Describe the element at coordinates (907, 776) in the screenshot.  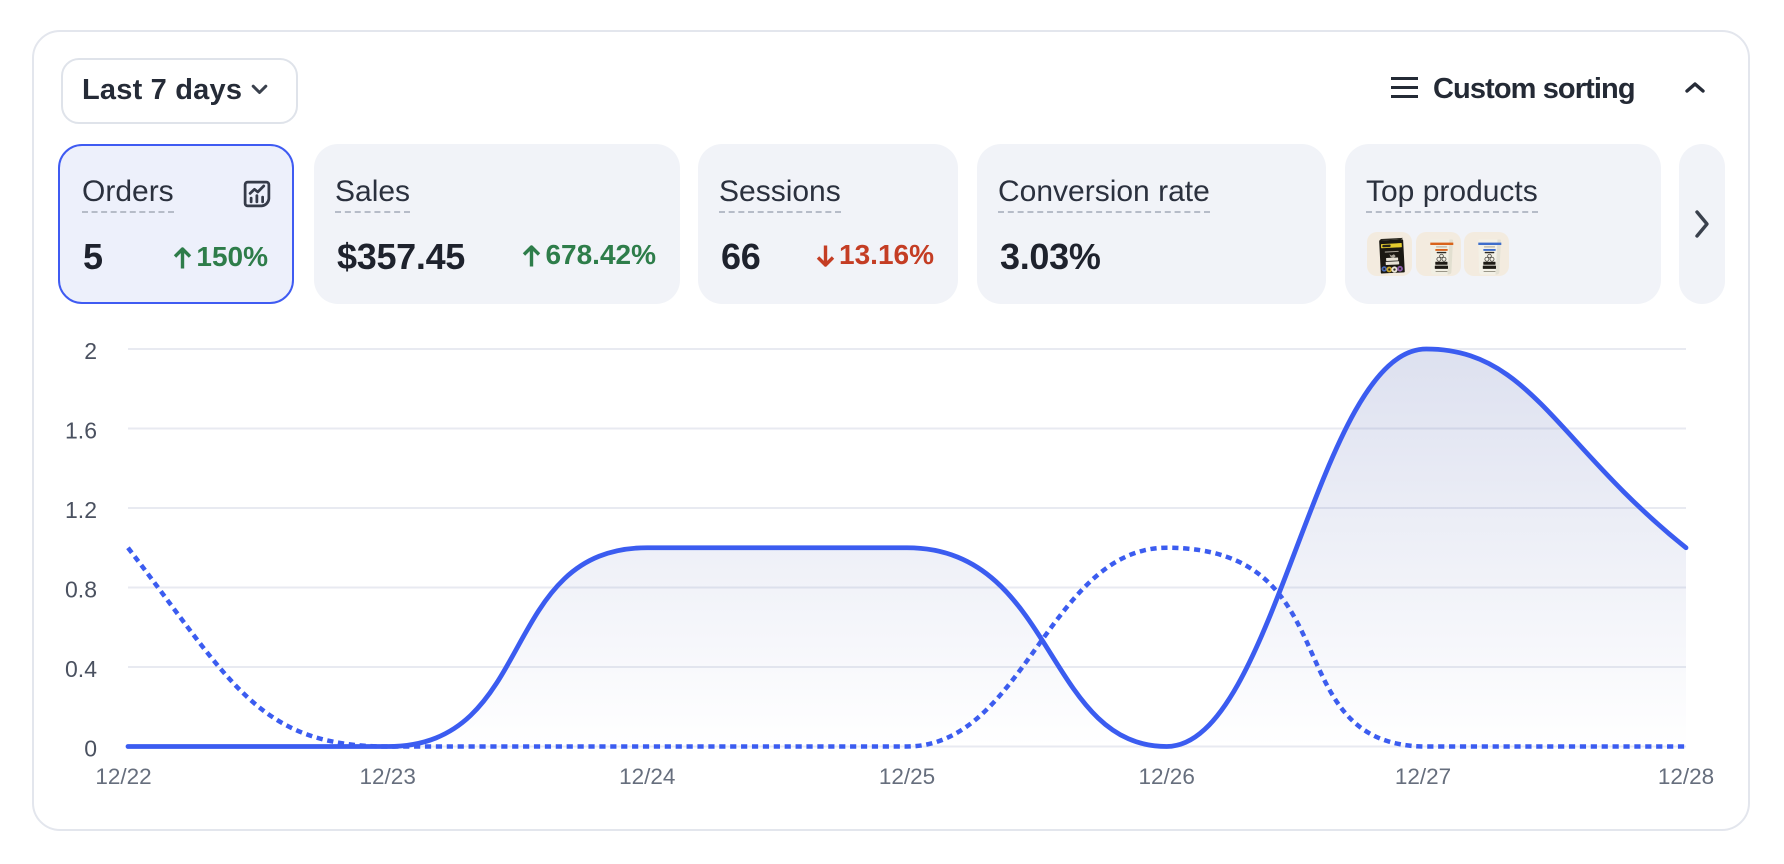
I see `svg-text: 12/25` at that location.